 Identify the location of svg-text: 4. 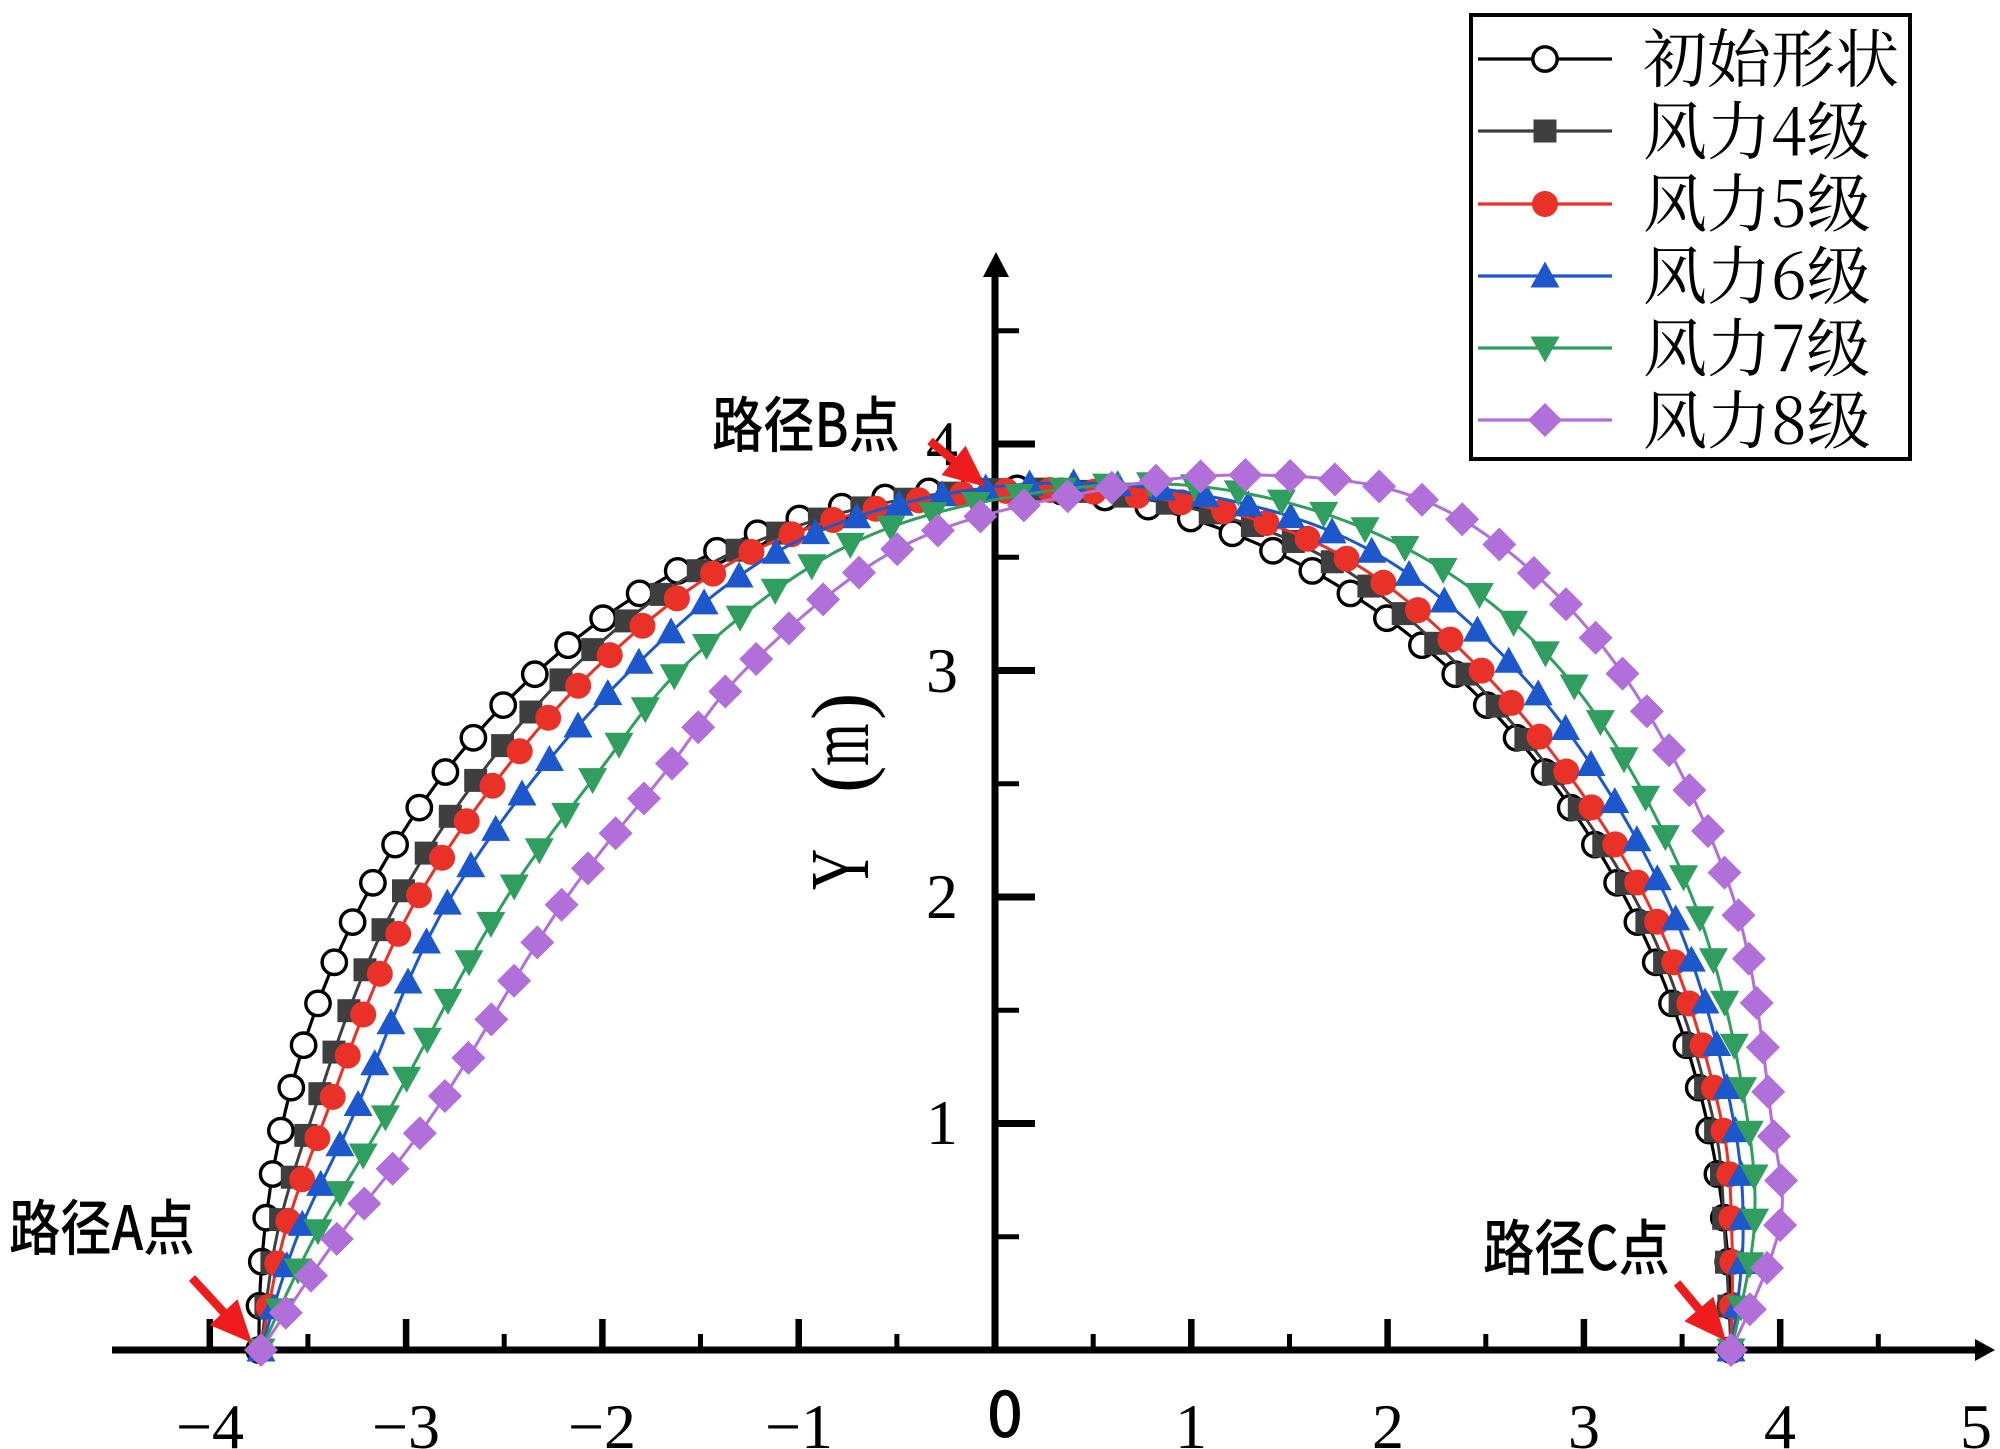
(1780, 1420).